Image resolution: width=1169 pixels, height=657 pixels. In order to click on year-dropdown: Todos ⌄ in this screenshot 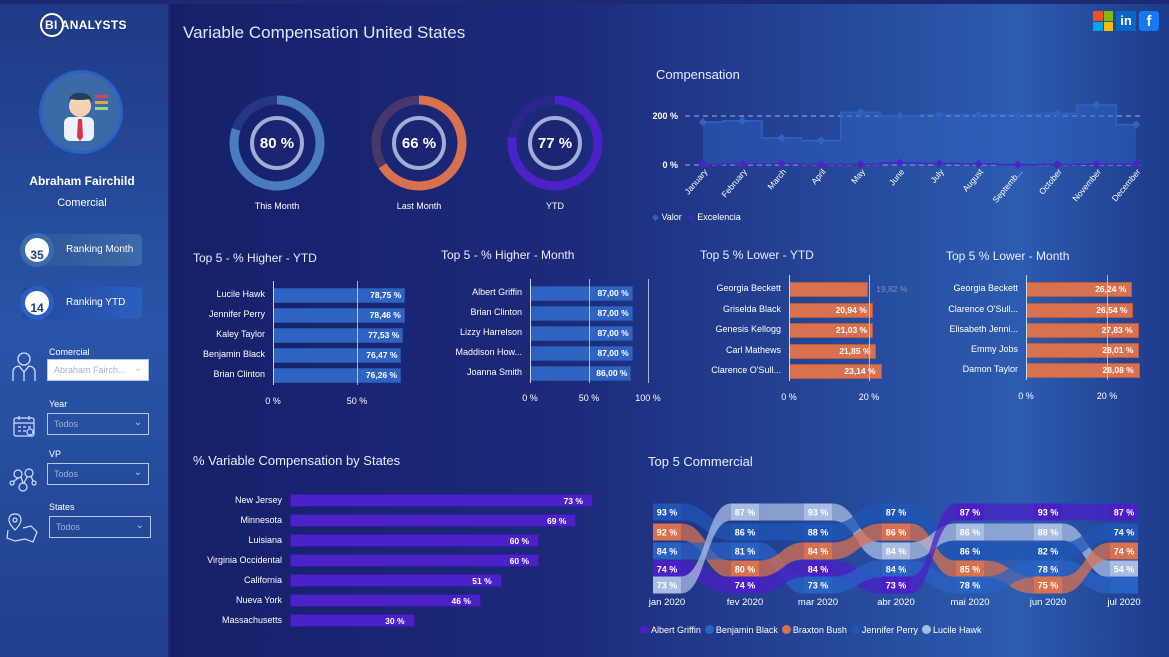, I will do `click(98, 424)`.